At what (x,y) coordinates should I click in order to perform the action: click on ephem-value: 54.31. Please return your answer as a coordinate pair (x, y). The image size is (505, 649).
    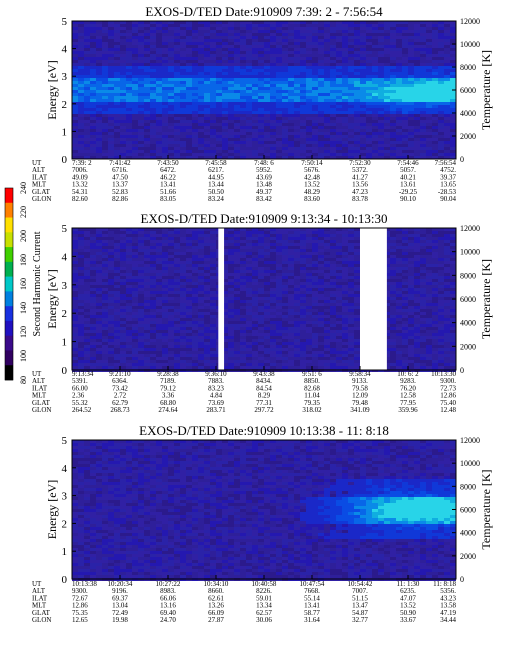
    Looking at the image, I should click on (80, 192).